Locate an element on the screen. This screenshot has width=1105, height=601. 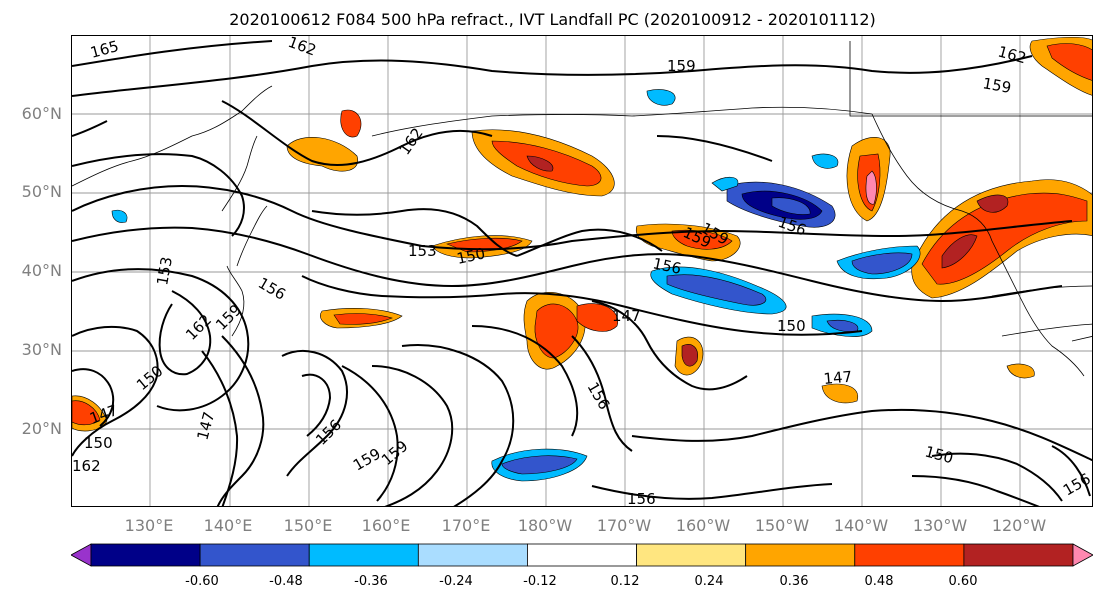
lon-label-120w: 120°W is located at coordinates (1019, 525).